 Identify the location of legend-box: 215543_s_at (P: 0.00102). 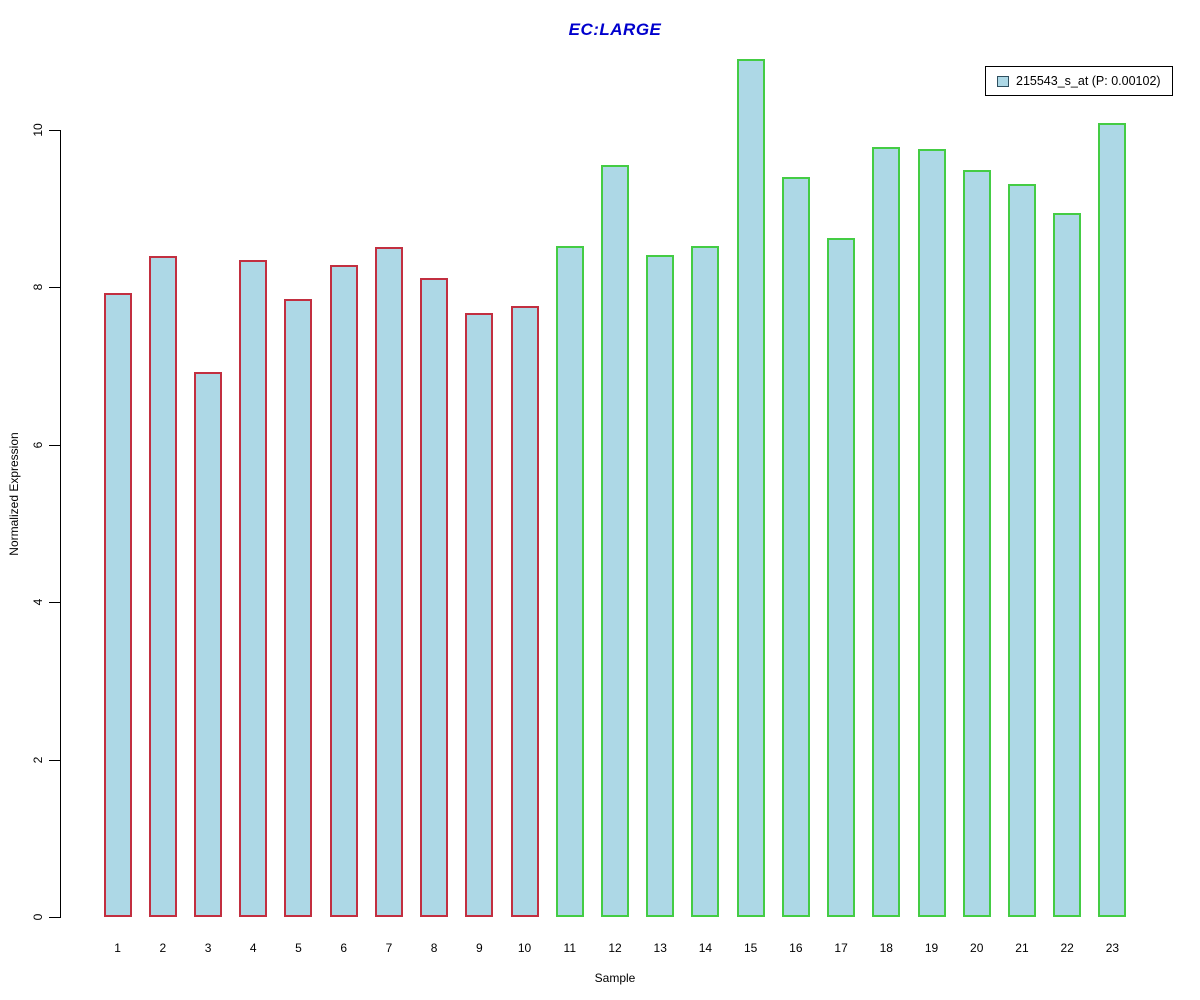
(1079, 81).